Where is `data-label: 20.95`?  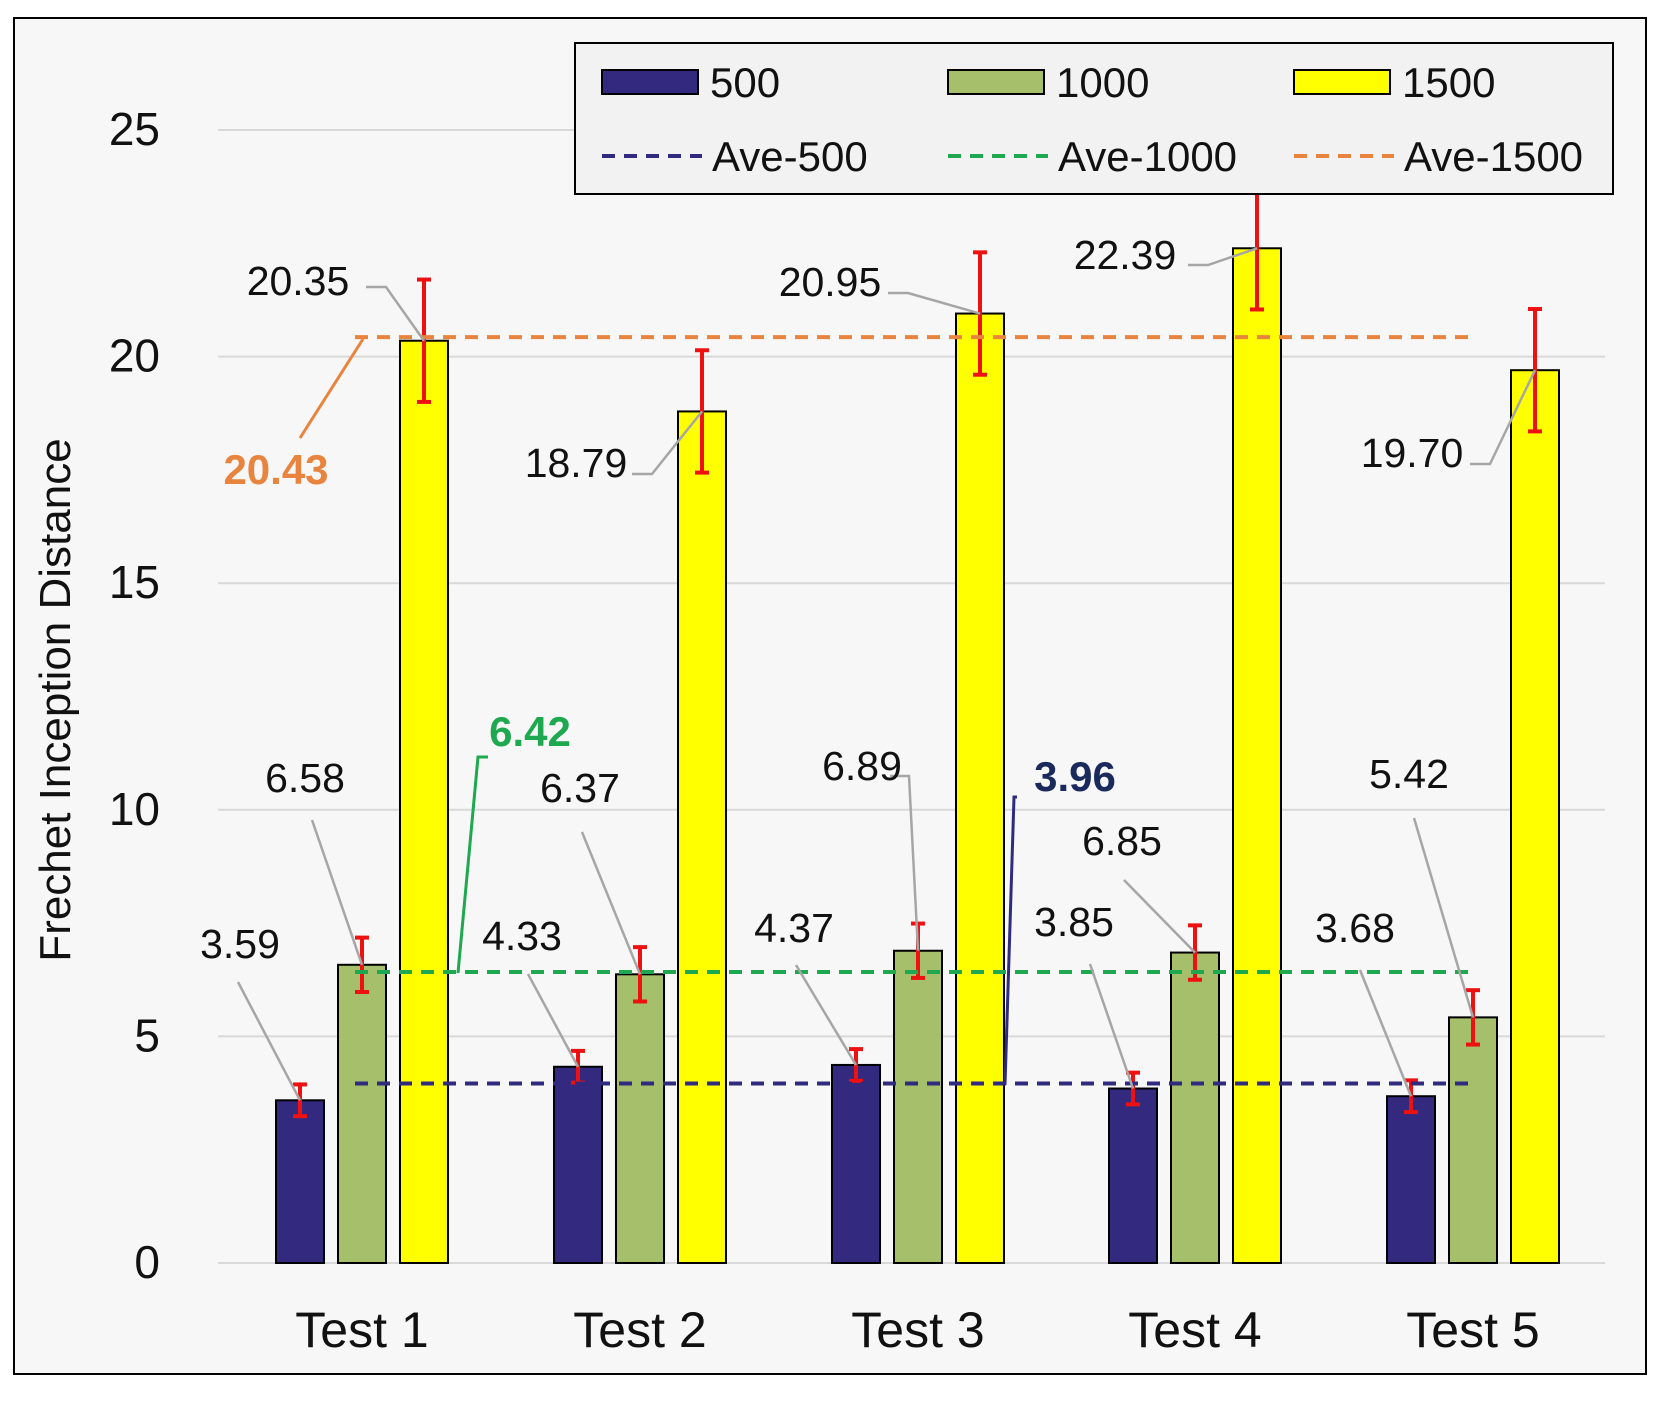
data-label: 20.95 is located at coordinates (830, 282).